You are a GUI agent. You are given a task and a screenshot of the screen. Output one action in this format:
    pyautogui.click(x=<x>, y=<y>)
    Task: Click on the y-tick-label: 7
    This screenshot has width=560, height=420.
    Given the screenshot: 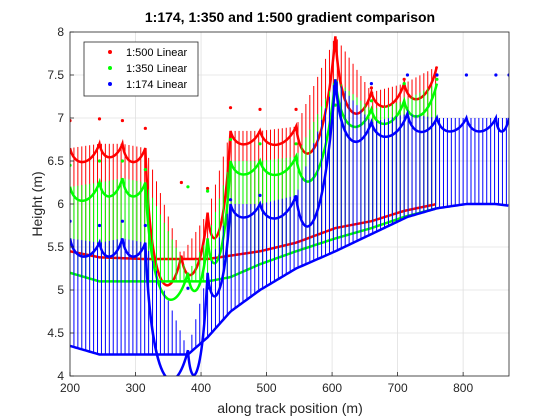 What is the action you would take?
    pyautogui.click(x=60, y=118)
    